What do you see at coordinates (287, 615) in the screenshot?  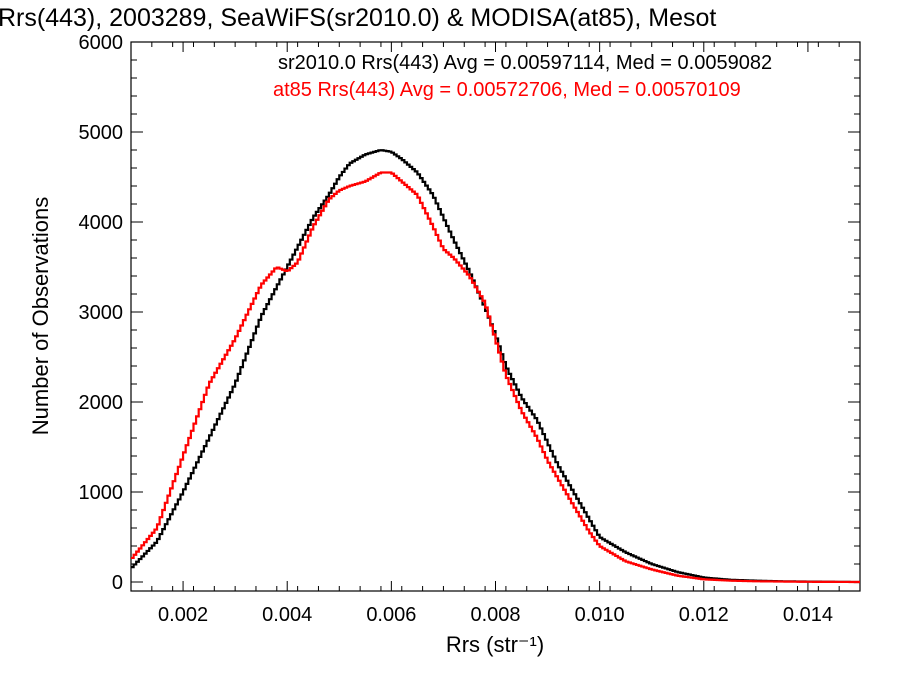 I see `x-tick-label: 0.004` at bounding box center [287, 615].